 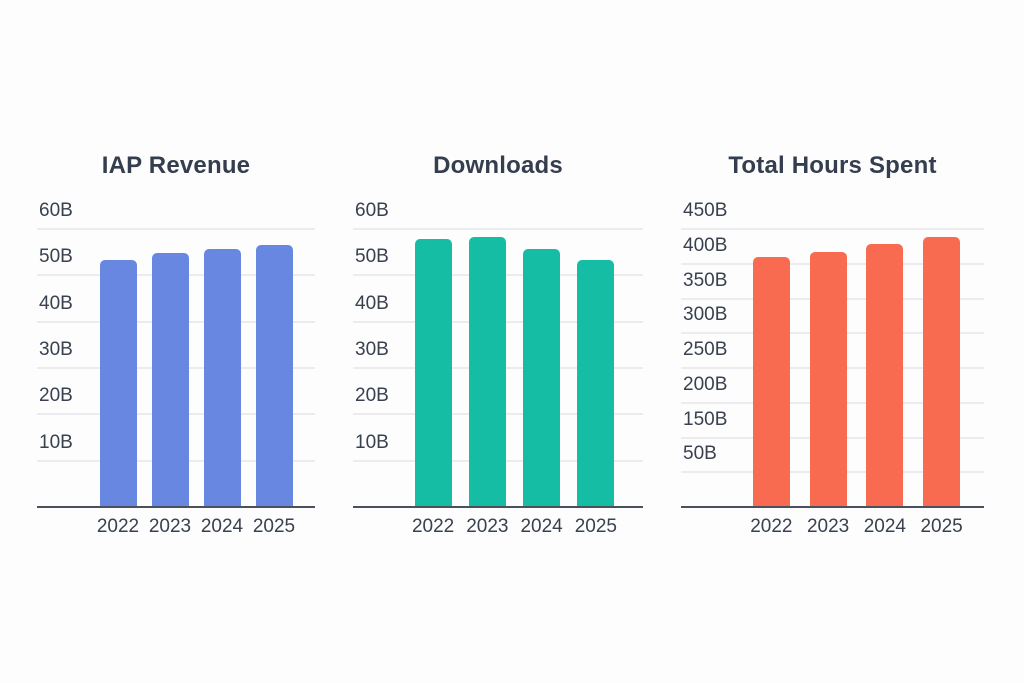 What do you see at coordinates (832, 165) in the screenshot?
I see `chart-title: Total Hours Spent` at bounding box center [832, 165].